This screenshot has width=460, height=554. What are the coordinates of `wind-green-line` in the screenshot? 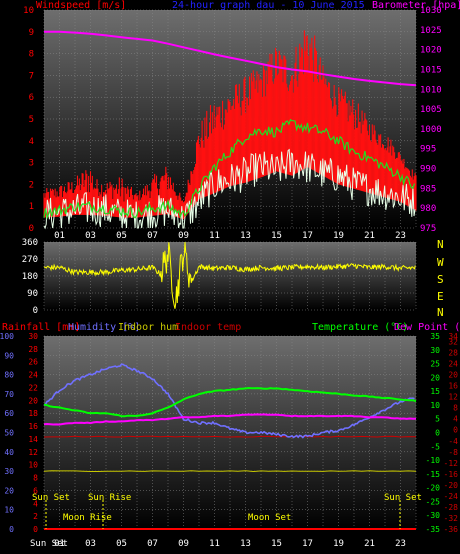 It's located at (229, 169).